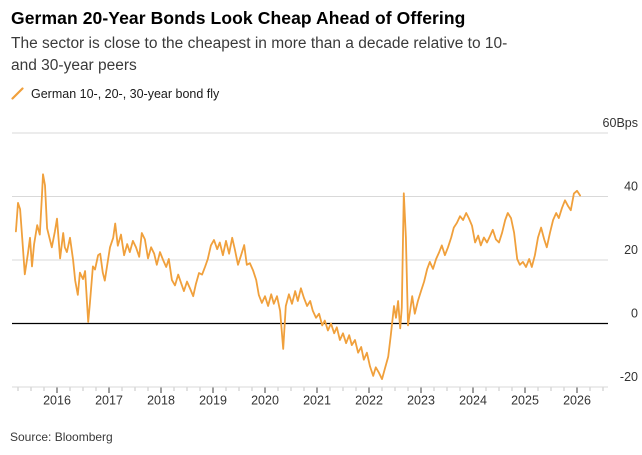 The image size is (642, 455). I want to click on legend: German 10-, 20-, 30-year bond fly, so click(115, 93).